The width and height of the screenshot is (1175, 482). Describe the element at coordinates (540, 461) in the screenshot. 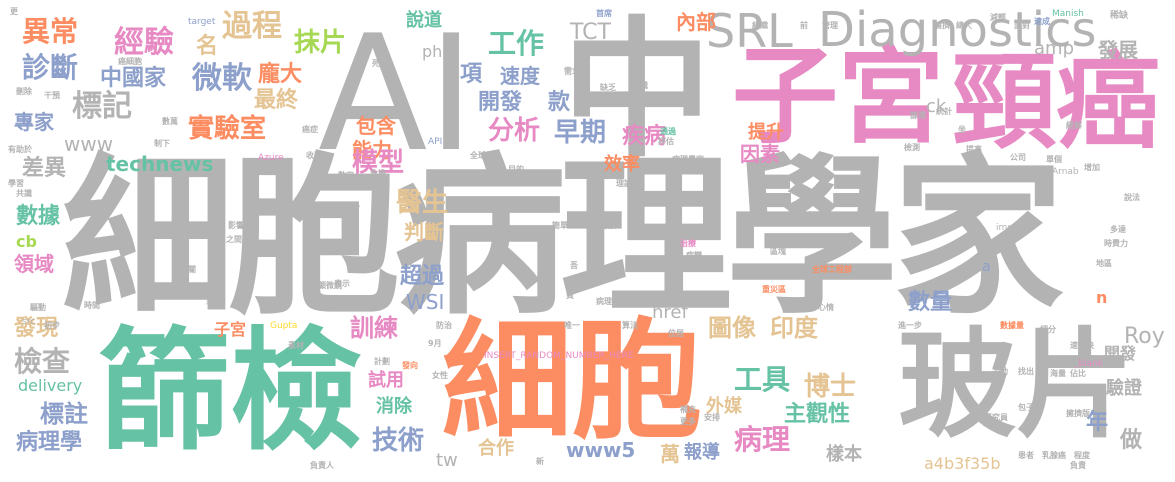

I see `cloud-word: 新` at that location.